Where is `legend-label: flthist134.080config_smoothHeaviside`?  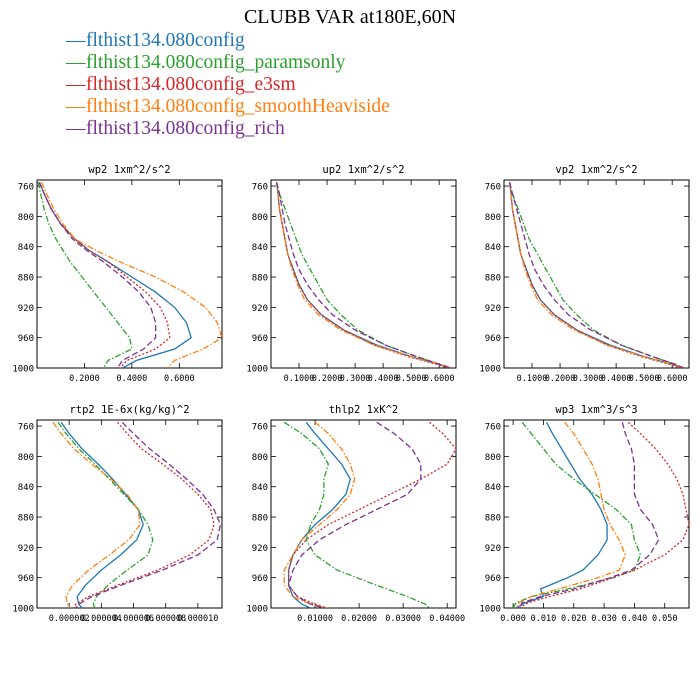 legend-label: flthist134.080config_smoothHeaviside is located at coordinates (238, 106).